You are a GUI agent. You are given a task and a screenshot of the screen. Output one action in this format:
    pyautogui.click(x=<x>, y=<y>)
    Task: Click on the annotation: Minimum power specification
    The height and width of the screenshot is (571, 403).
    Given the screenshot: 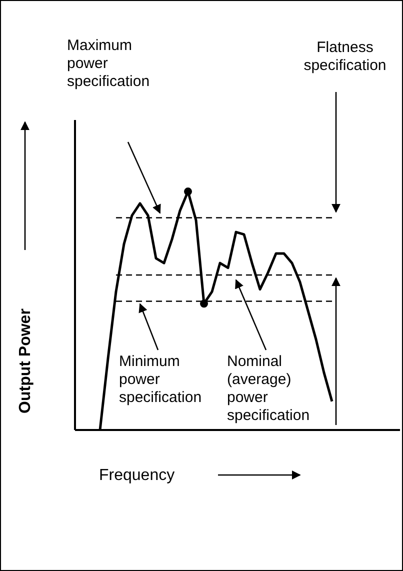 What is the action you would take?
    pyautogui.click(x=161, y=380)
    